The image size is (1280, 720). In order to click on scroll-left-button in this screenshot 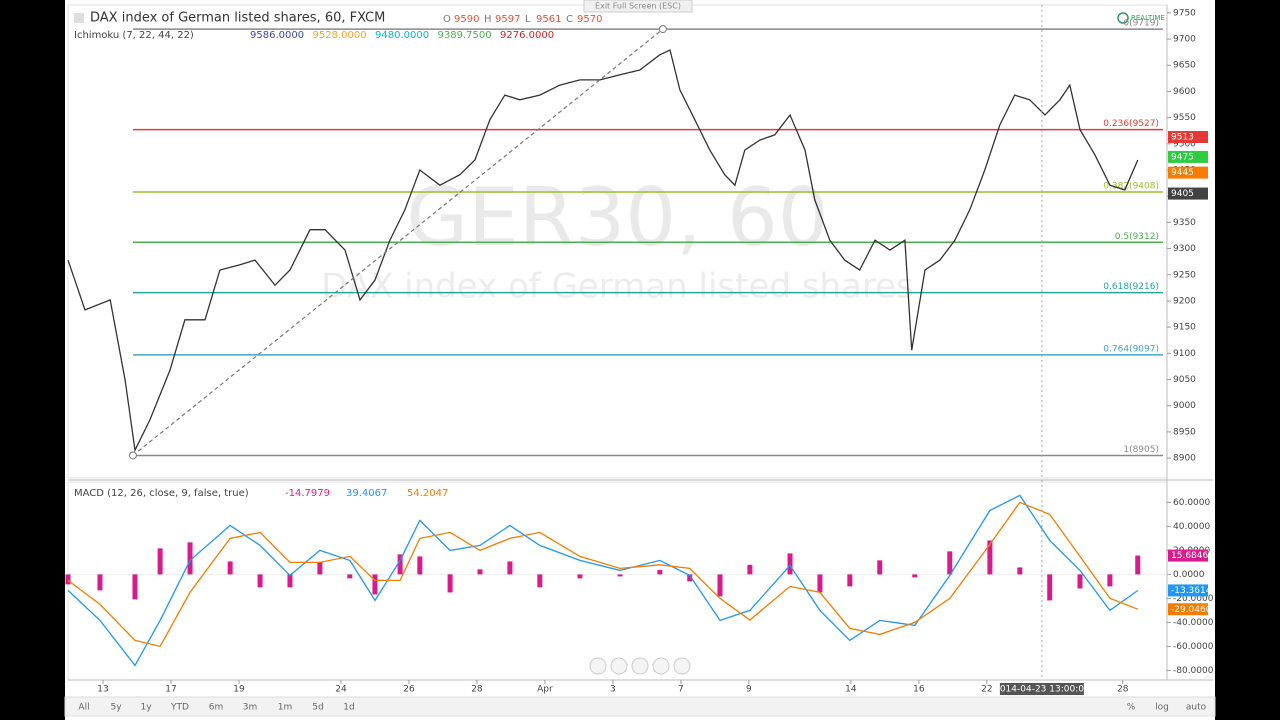, I will do `click(598, 666)`.